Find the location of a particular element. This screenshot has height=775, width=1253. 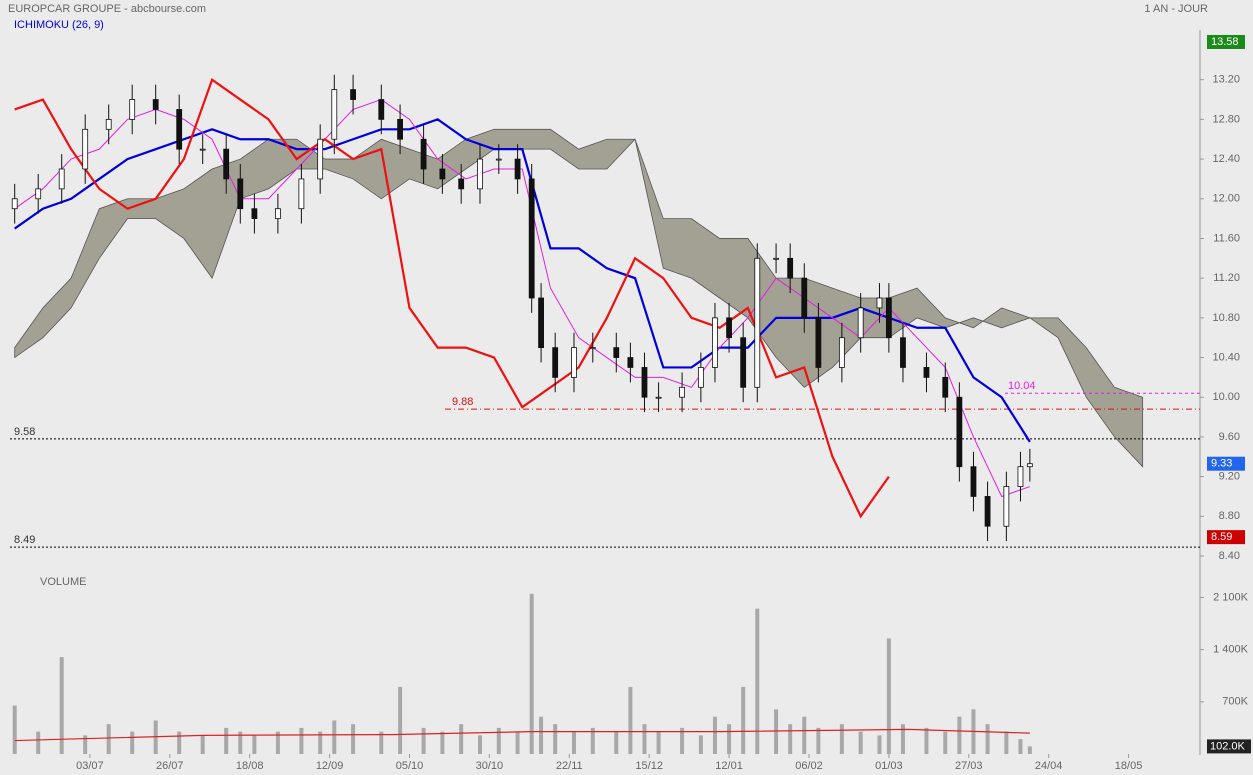

x-tick-label: 30/10 is located at coordinates (490, 766).